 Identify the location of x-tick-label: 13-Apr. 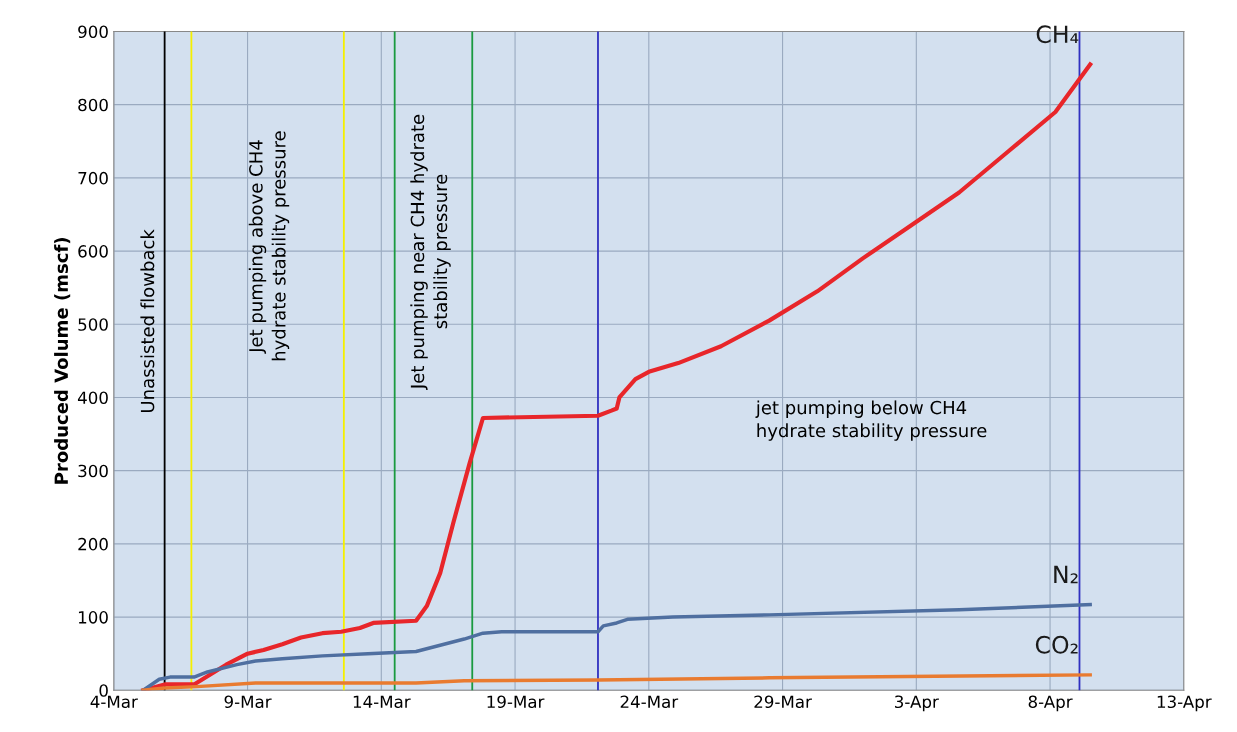
(1184, 703).